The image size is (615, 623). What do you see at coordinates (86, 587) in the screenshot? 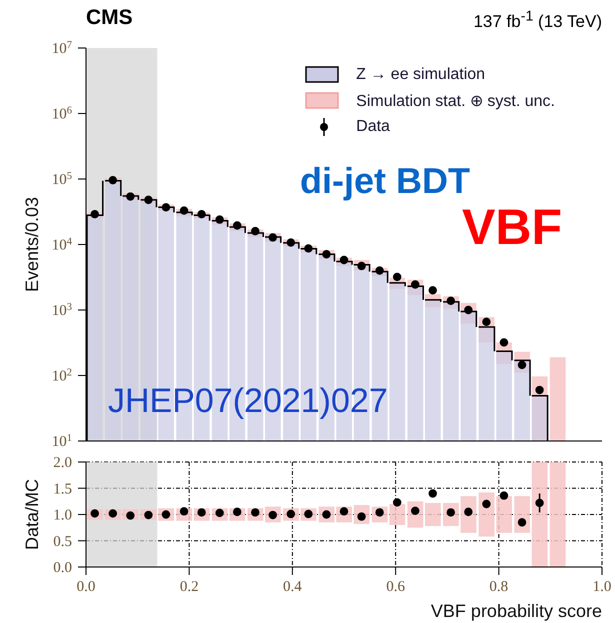
I see `x-tick-label: 0.0` at bounding box center [86, 587].